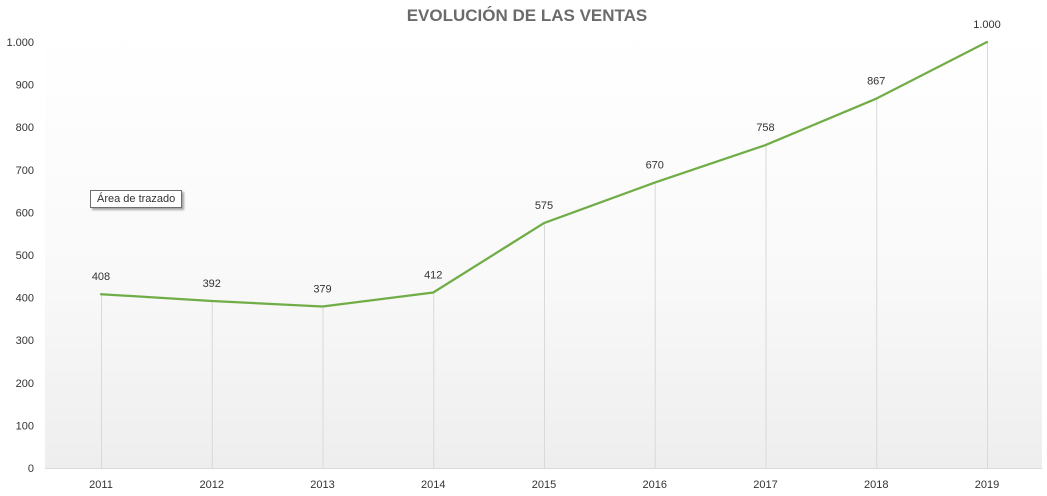 The image size is (1047, 496). Describe the element at coordinates (322, 290) in the screenshot. I see `data-label: 379` at that location.